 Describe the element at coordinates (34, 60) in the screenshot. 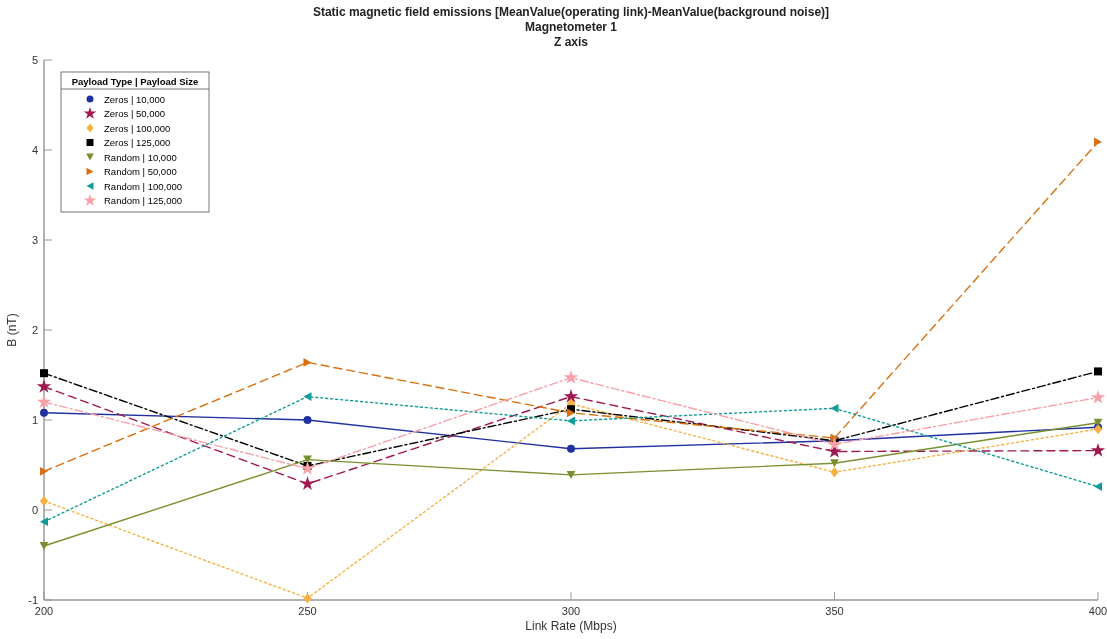

I see `y-tick-label: 5` at that location.